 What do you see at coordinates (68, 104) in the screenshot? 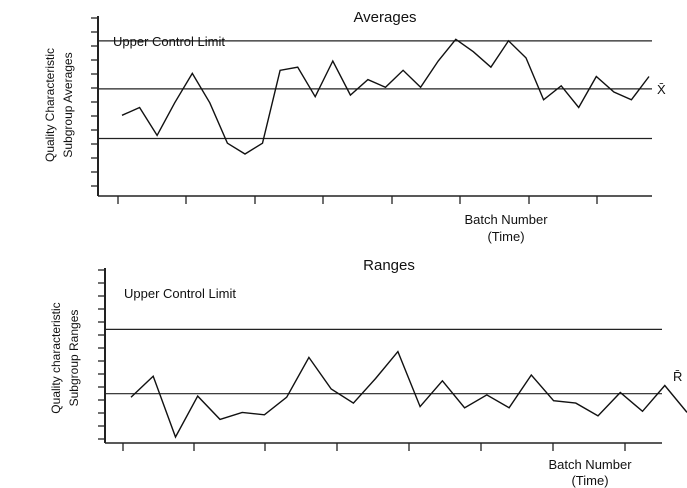
I see `averages-y-label-line-2: Subgroup Averages` at bounding box center [68, 104].